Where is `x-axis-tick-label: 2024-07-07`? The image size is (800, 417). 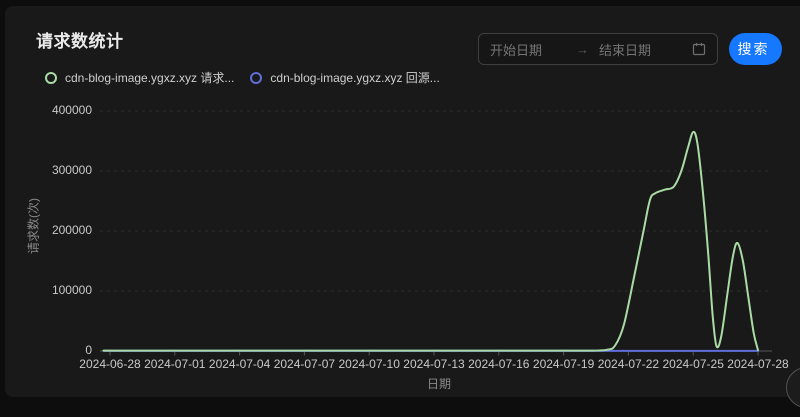 x-axis-tick-label: 2024-07-07 is located at coordinates (304, 364).